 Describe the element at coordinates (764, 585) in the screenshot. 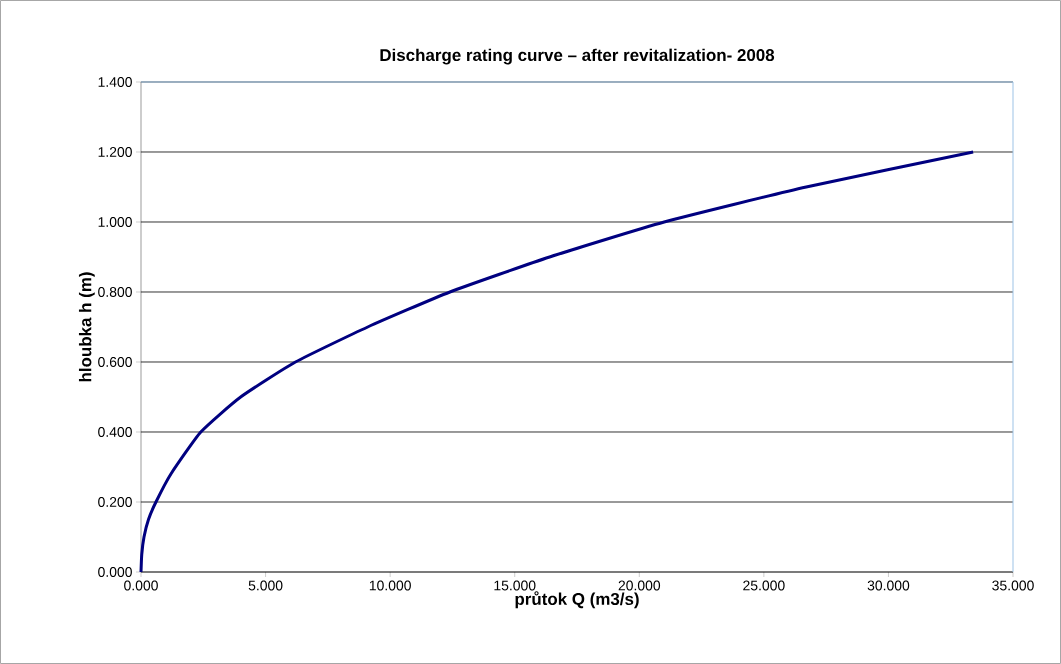

I see `x-tick-label: 25.000` at that location.